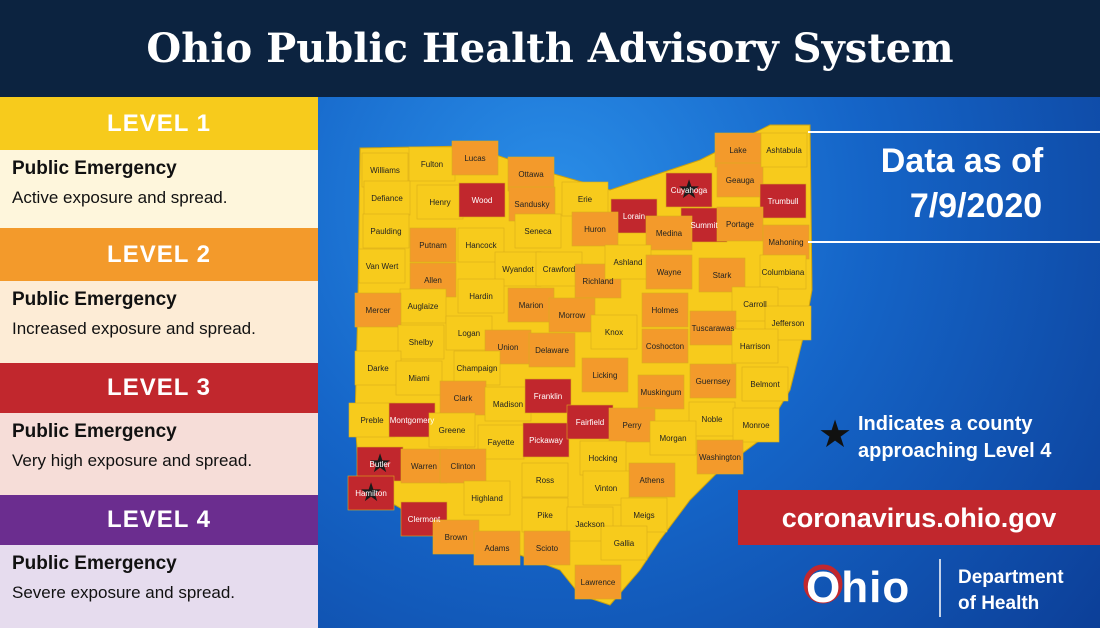 This screenshot has height=628, width=1100. What do you see at coordinates (423, 306) in the screenshot?
I see `county-label: Auglaize` at bounding box center [423, 306].